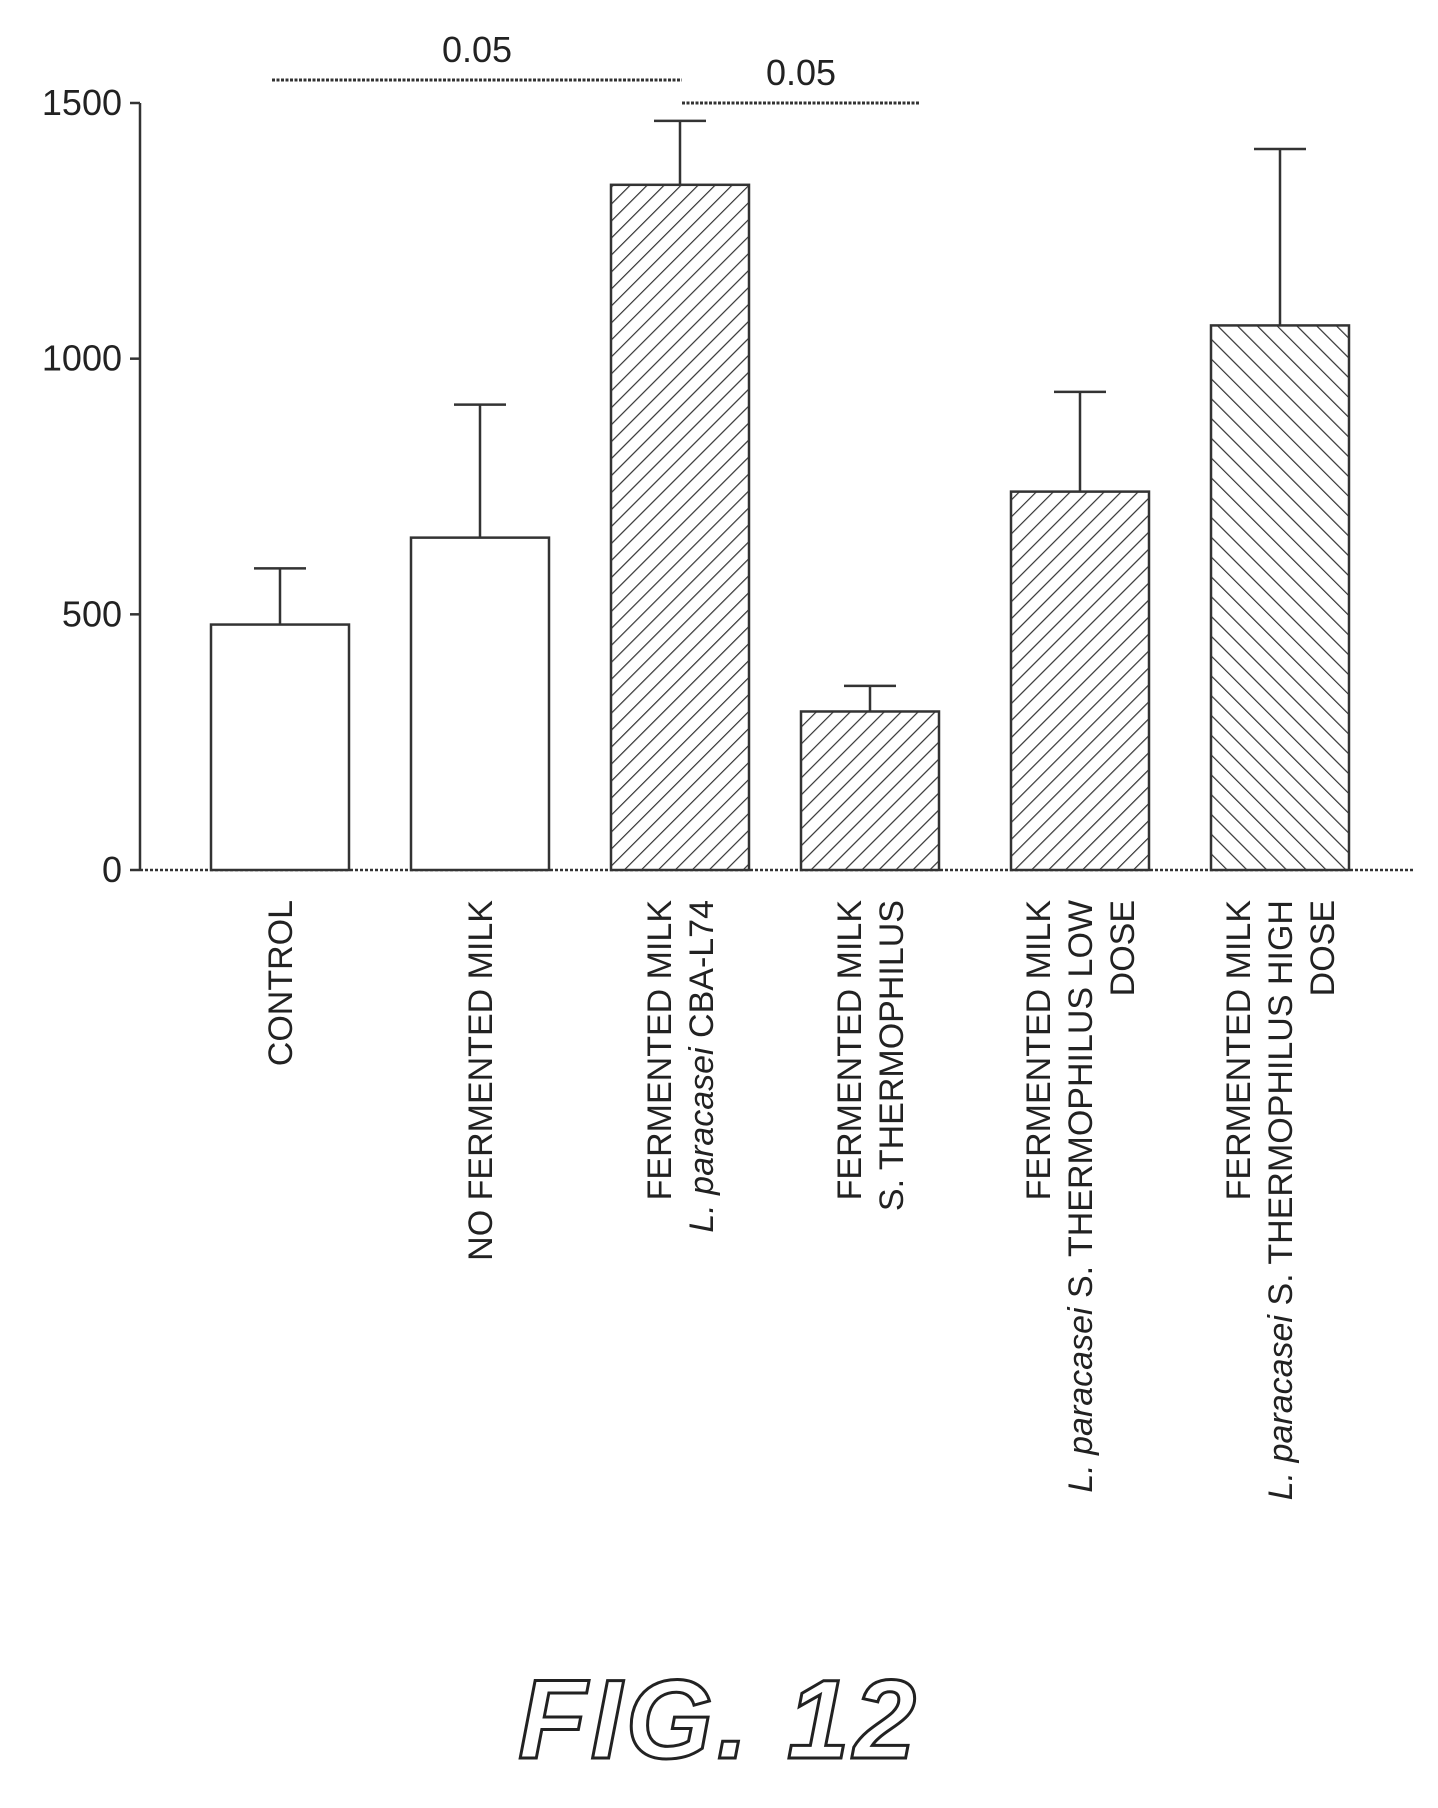 The height and width of the screenshot is (1808, 1438). I want to click on figure-caption: FIG. 12, so click(718, 1720).